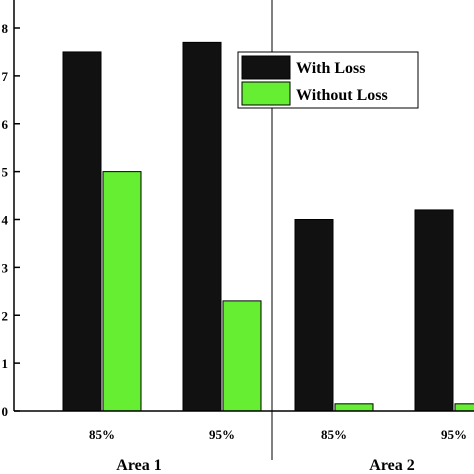  Describe the element at coordinates (5, 220) in the screenshot. I see `y-tick-label: 4` at that location.